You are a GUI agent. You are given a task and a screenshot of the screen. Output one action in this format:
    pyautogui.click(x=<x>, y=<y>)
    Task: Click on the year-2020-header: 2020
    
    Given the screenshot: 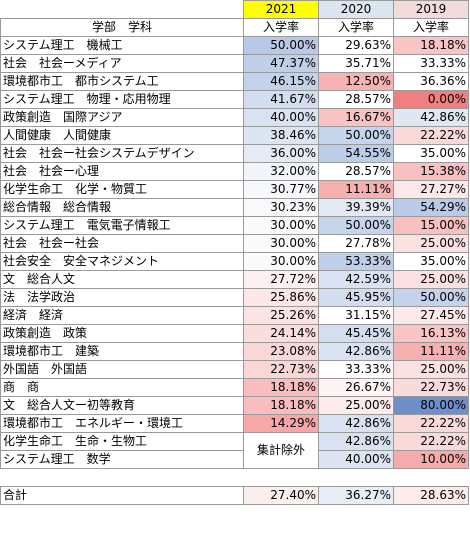 What is the action you would take?
    pyautogui.click(x=356, y=9)
    